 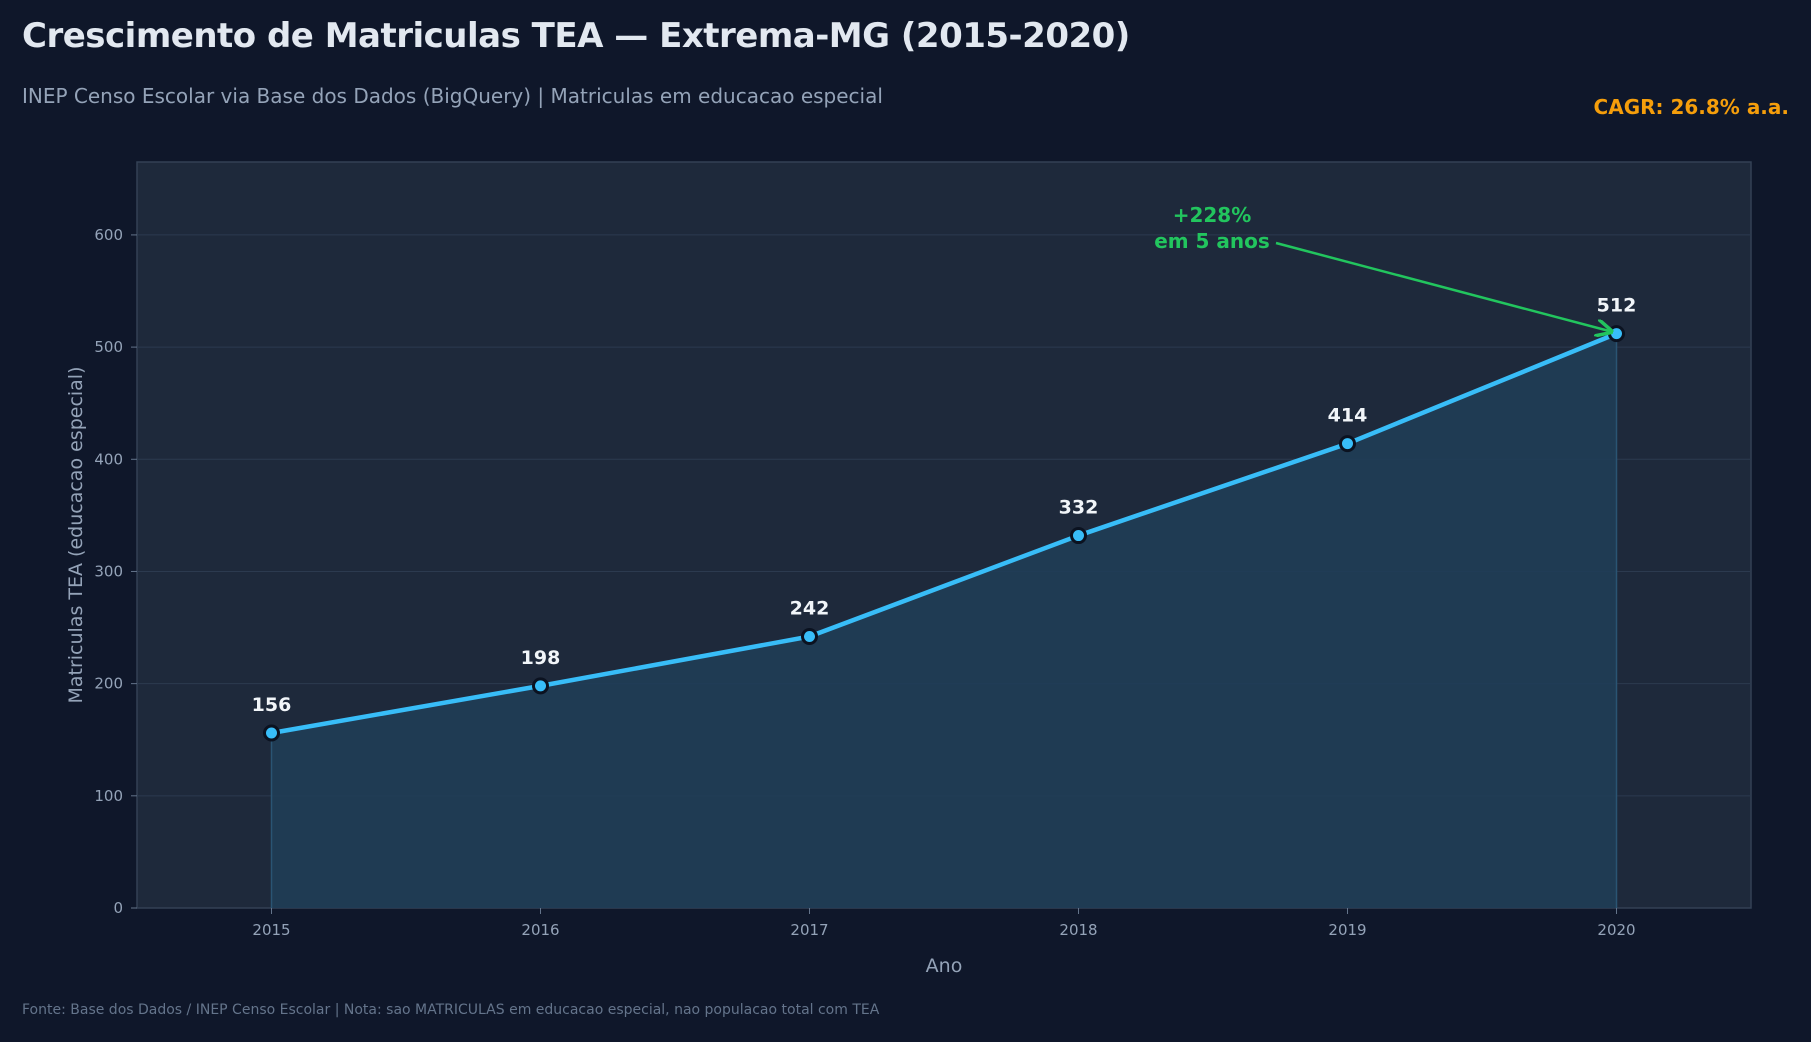 I want to click on y-tick-label: 300, so click(x=108, y=571).